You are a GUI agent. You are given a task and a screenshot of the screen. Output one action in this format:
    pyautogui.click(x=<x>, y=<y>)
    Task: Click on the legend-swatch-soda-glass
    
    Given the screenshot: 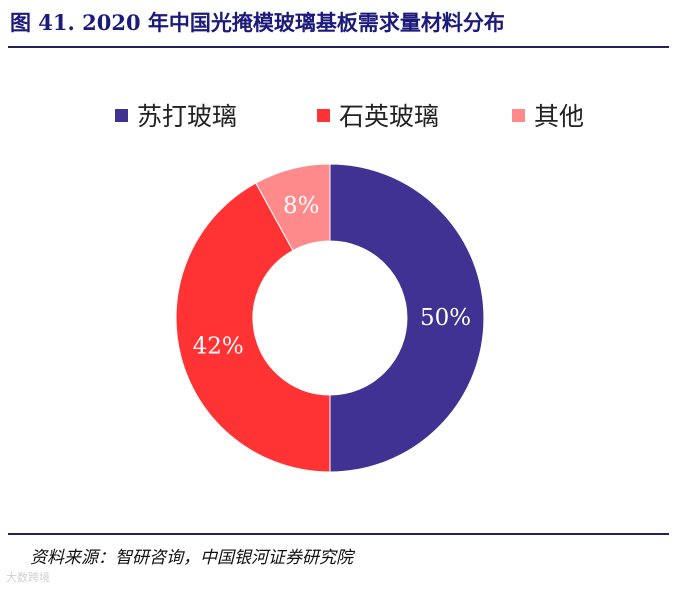 What is the action you would take?
    pyautogui.click(x=121, y=115)
    